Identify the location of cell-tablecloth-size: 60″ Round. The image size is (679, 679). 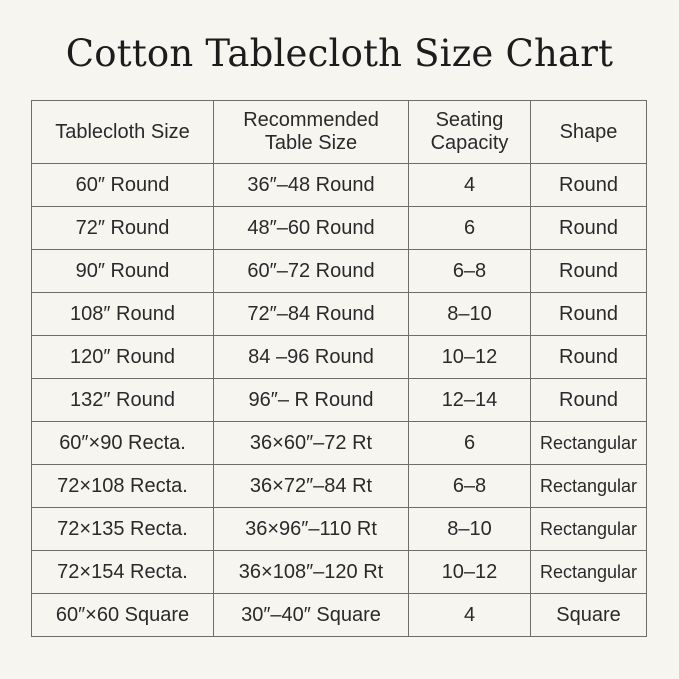
(122, 185).